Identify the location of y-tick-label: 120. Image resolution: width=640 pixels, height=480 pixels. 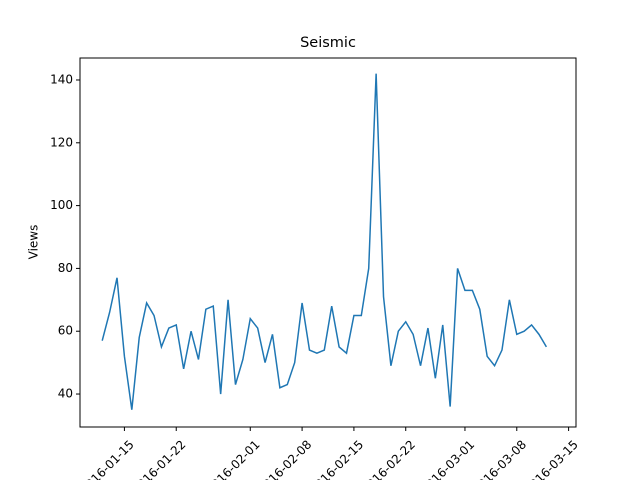
(61, 142).